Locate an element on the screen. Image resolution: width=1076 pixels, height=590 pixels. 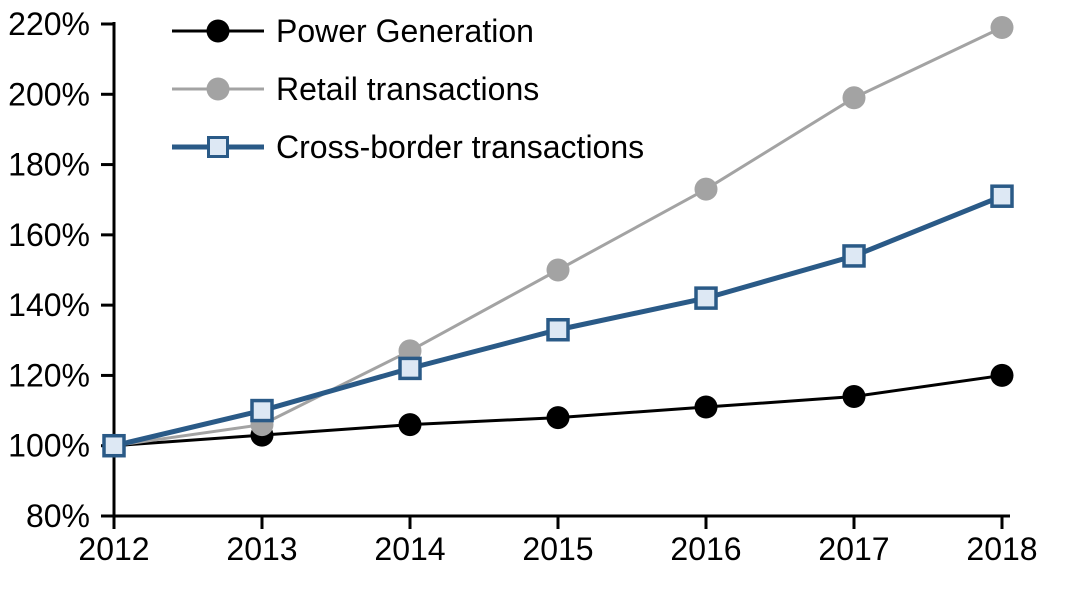
legend-item-power-generation: Power Generation is located at coordinates (408, 31).